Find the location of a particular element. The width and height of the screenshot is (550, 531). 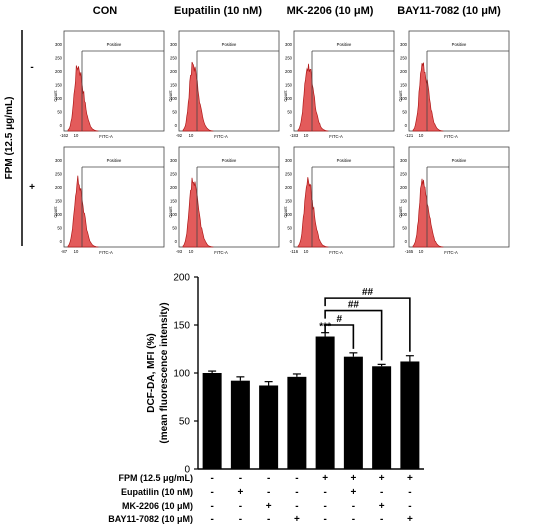

x-tick-label: -93 is located at coordinates (179, 251).